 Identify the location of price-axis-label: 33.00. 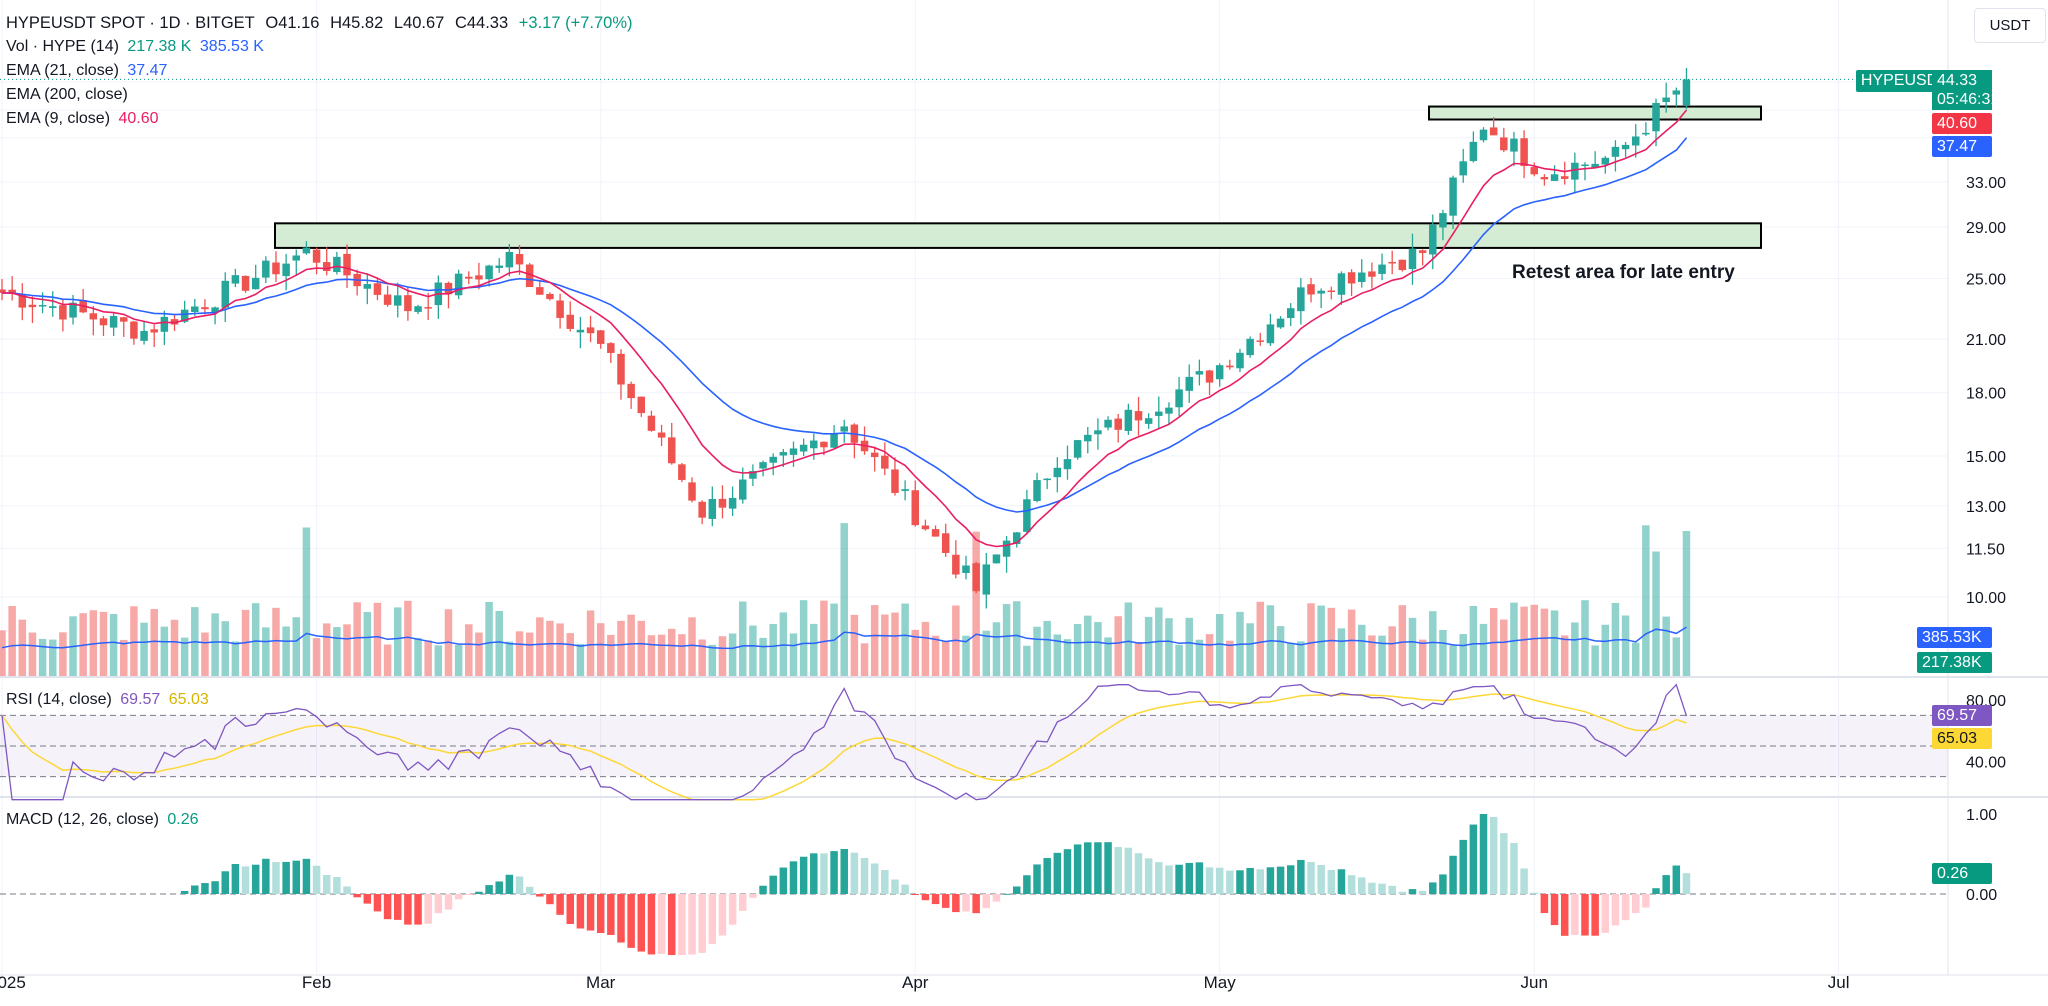
(1986, 183).